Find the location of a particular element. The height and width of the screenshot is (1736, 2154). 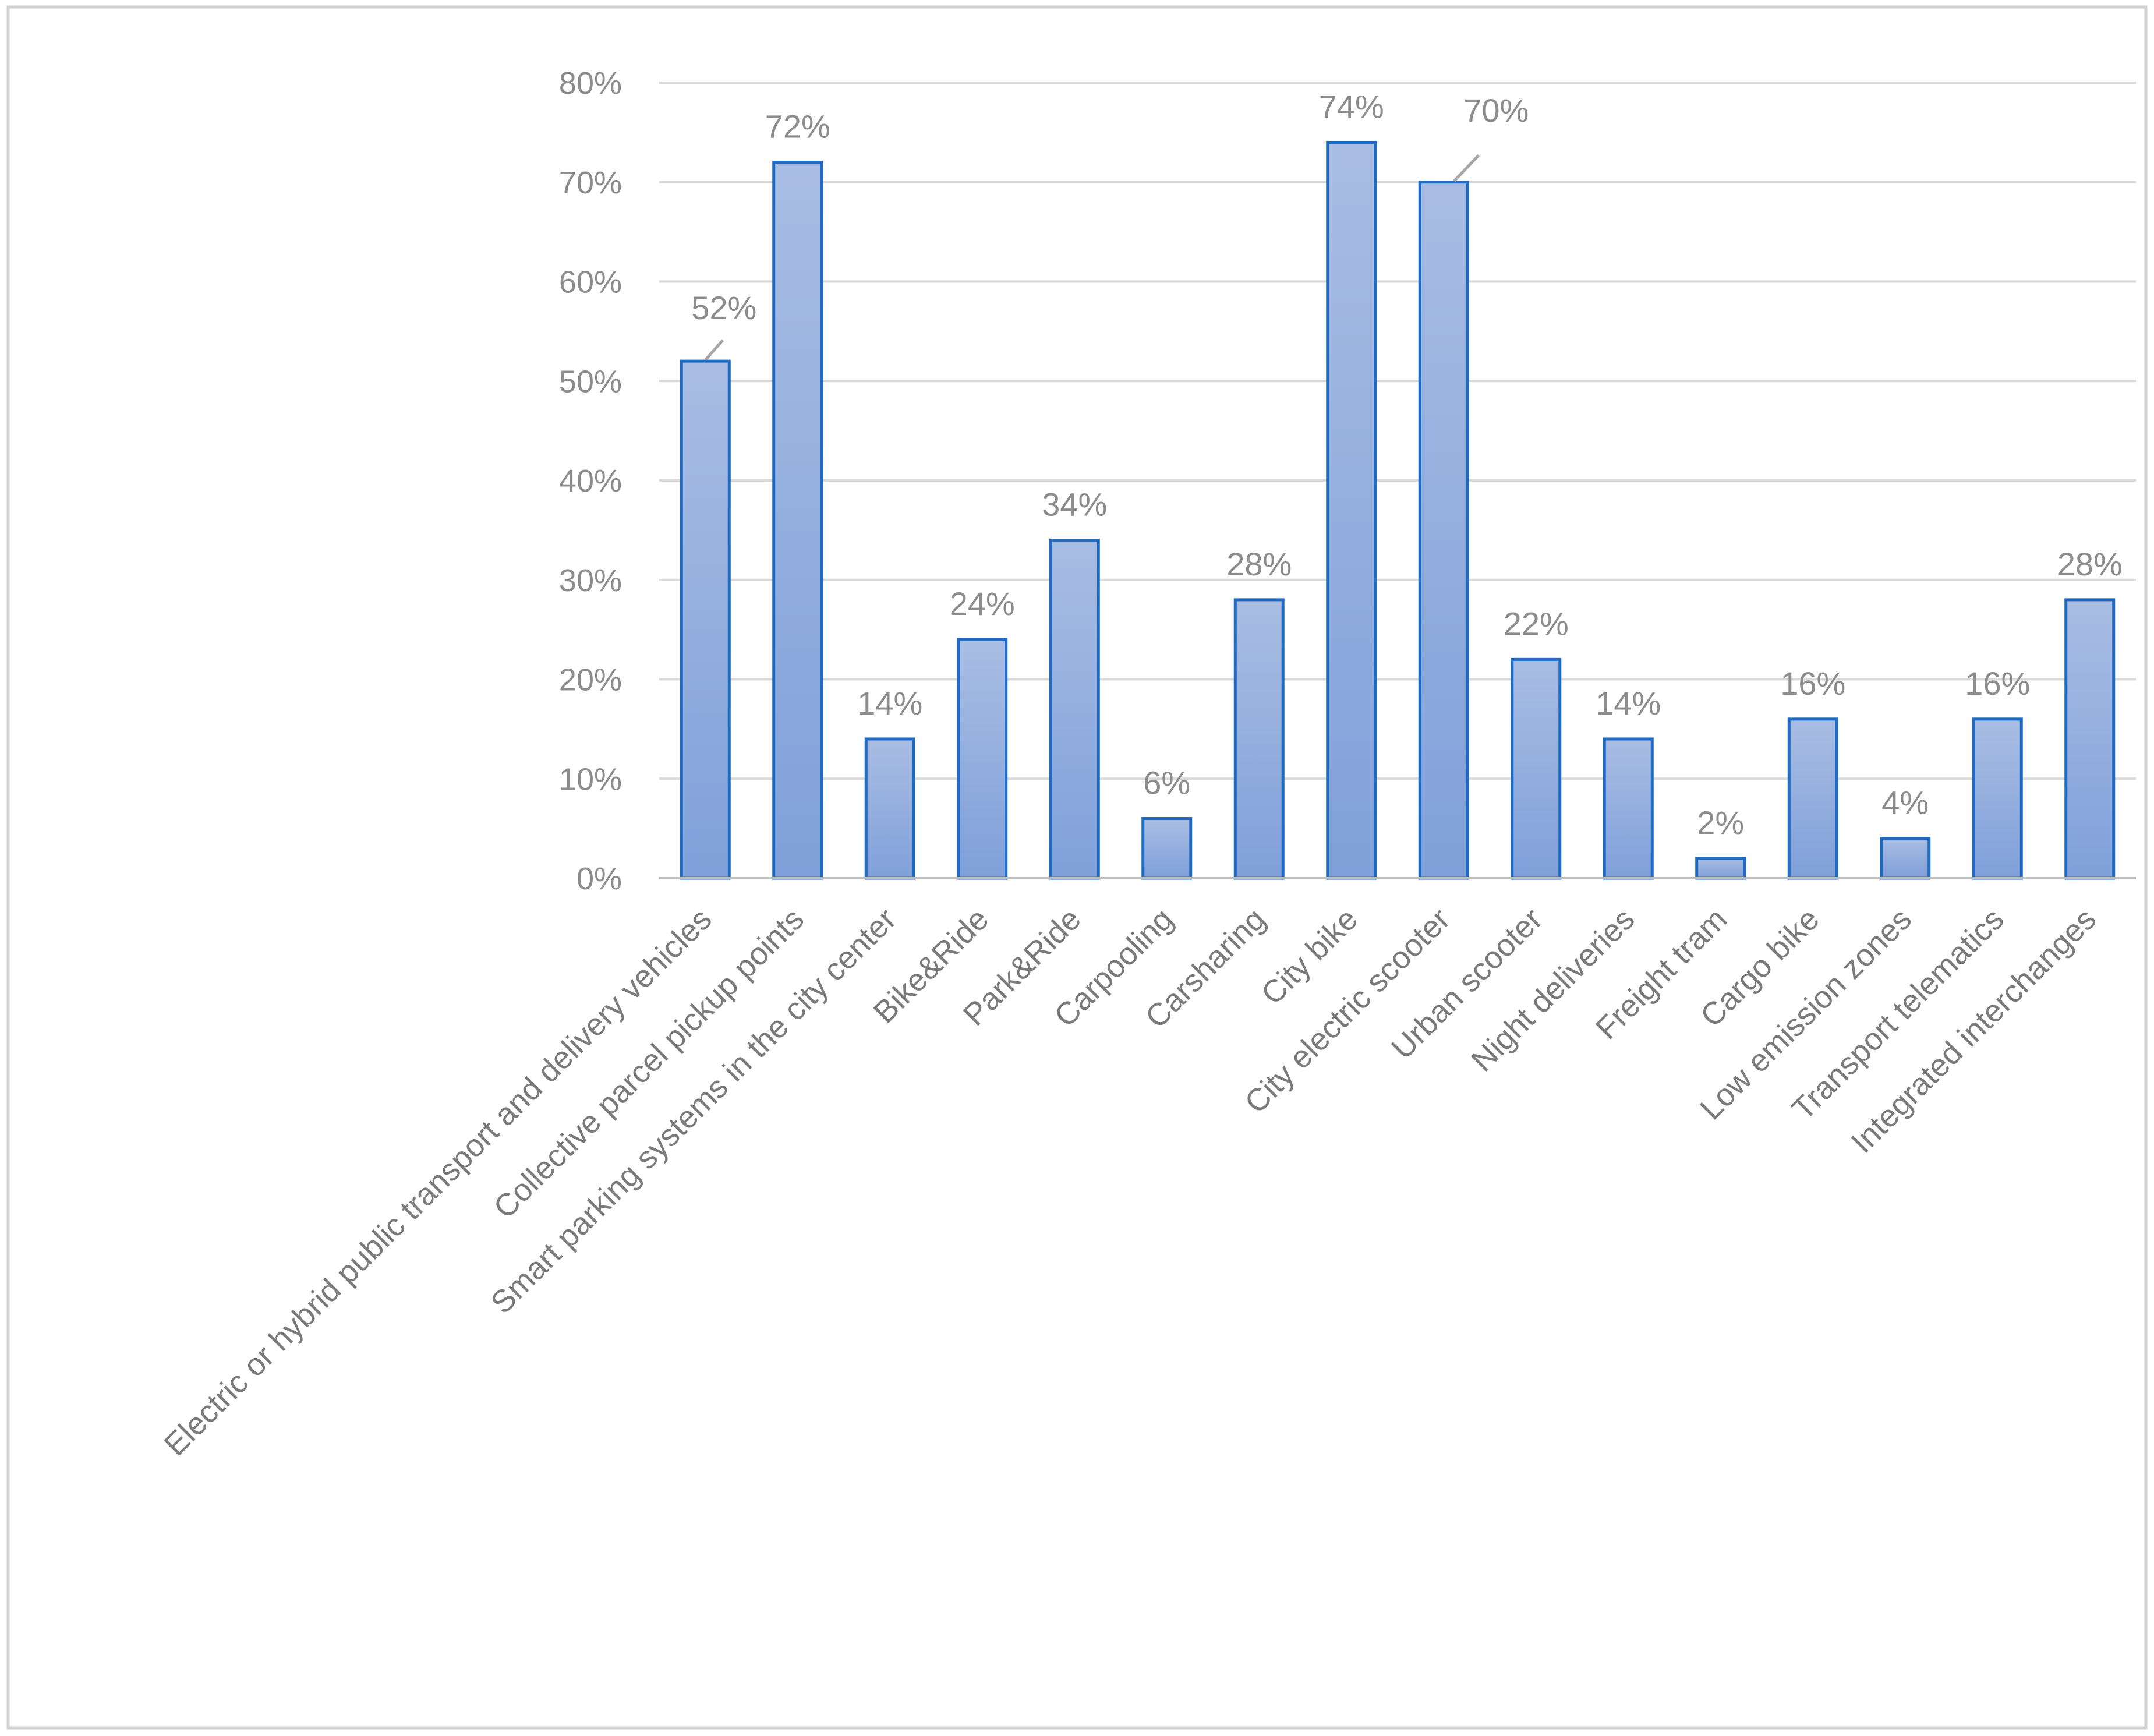

data-label: 22% is located at coordinates (1537, 624).